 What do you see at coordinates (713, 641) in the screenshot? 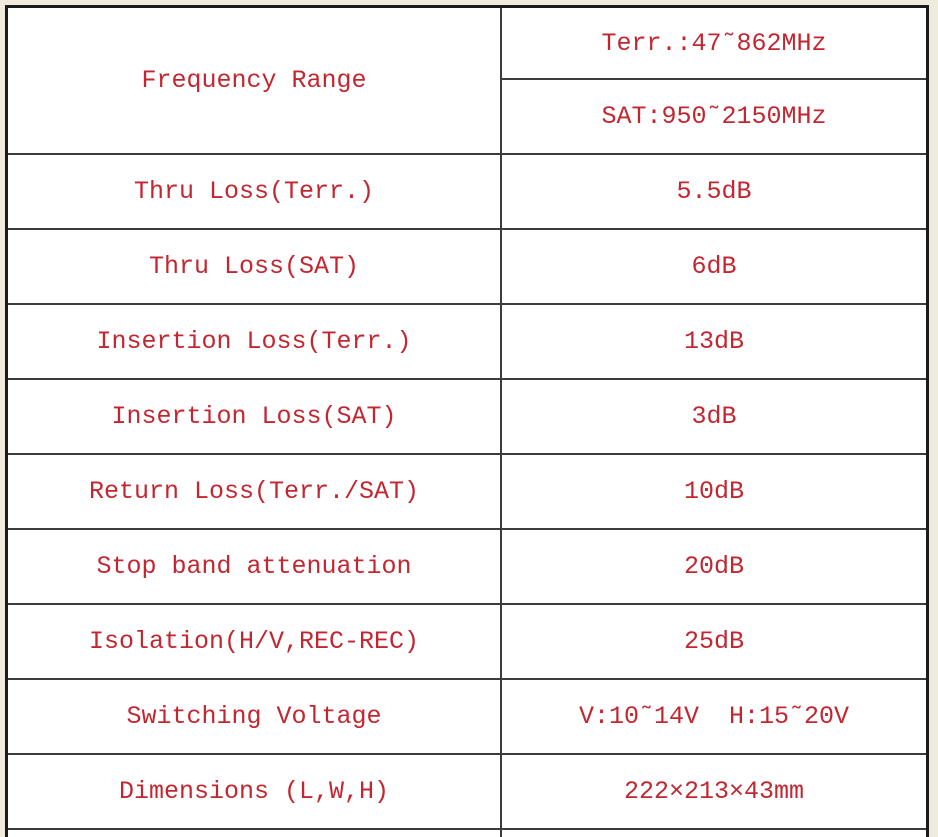
I see `spec-value-cell: 25dB` at bounding box center [713, 641].